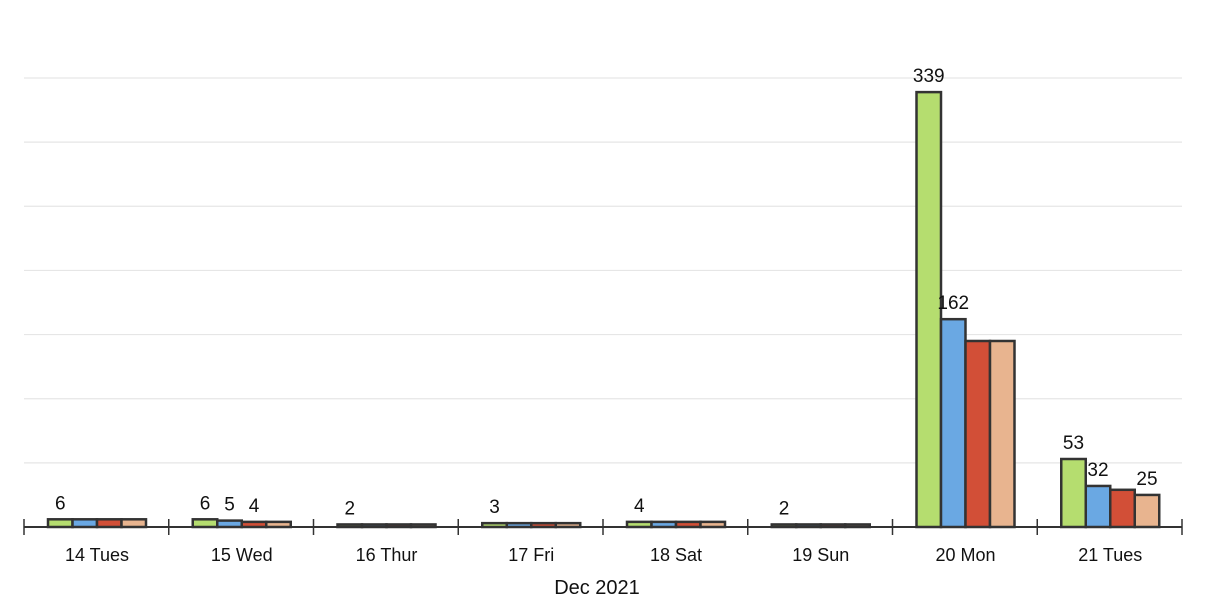 This screenshot has width=1224, height=614. Describe the element at coordinates (229, 505) in the screenshot. I see `data-label: 5` at that location.